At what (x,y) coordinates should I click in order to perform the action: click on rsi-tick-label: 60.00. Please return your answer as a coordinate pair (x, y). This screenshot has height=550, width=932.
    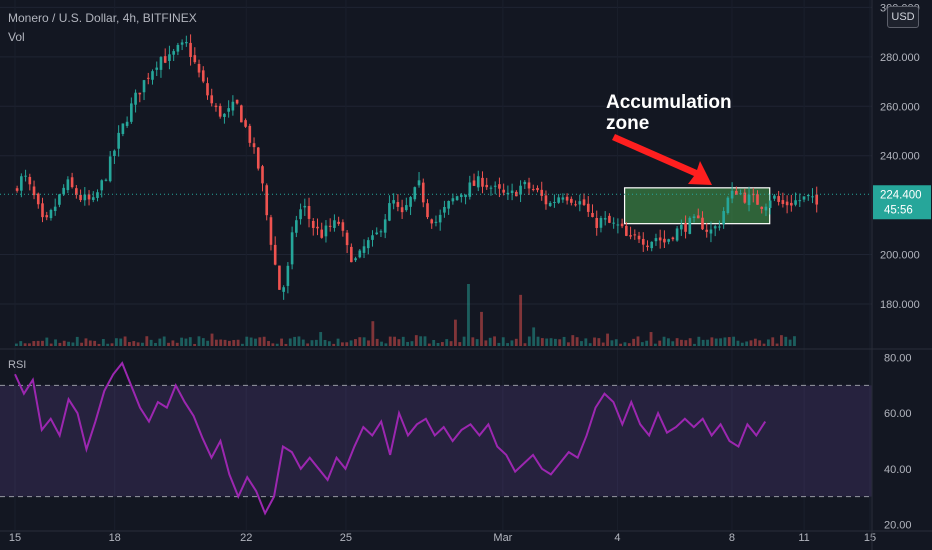
    Looking at the image, I should click on (898, 414).